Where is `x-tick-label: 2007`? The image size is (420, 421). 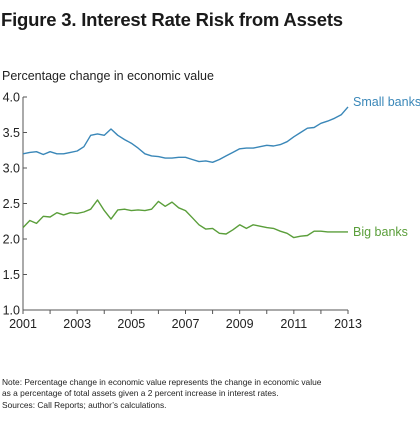
x-tick-label: 2007 is located at coordinates (186, 324).